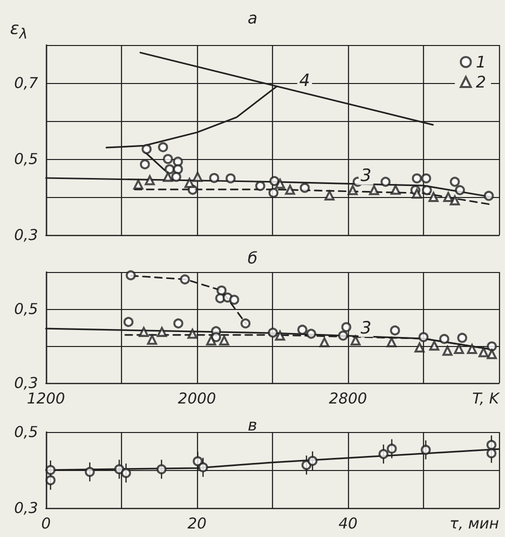 This screenshot has width=505, height=537. I want to click on chart-title: б, so click(253, 258).